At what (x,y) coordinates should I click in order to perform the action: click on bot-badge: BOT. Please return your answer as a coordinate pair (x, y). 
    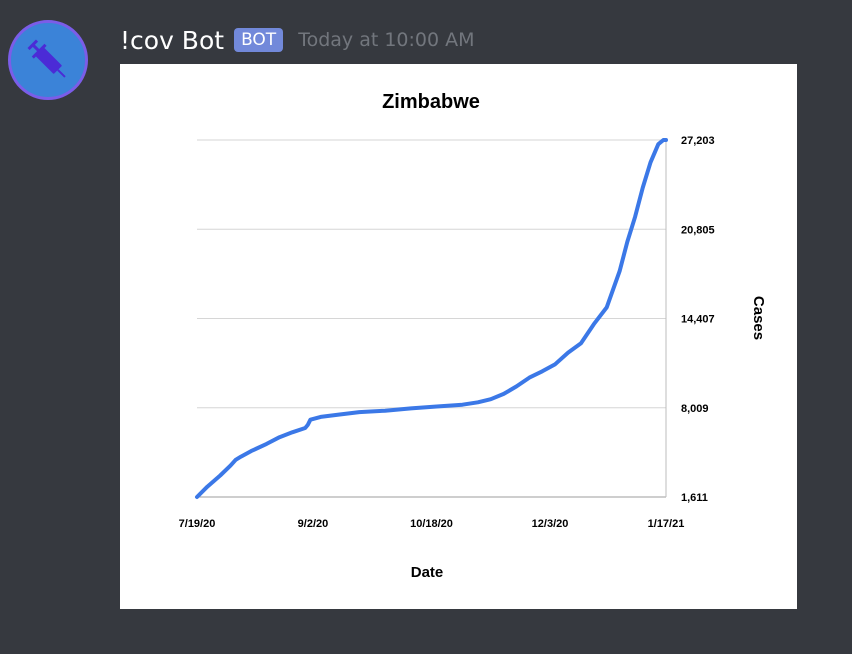
    Looking at the image, I should click on (259, 40).